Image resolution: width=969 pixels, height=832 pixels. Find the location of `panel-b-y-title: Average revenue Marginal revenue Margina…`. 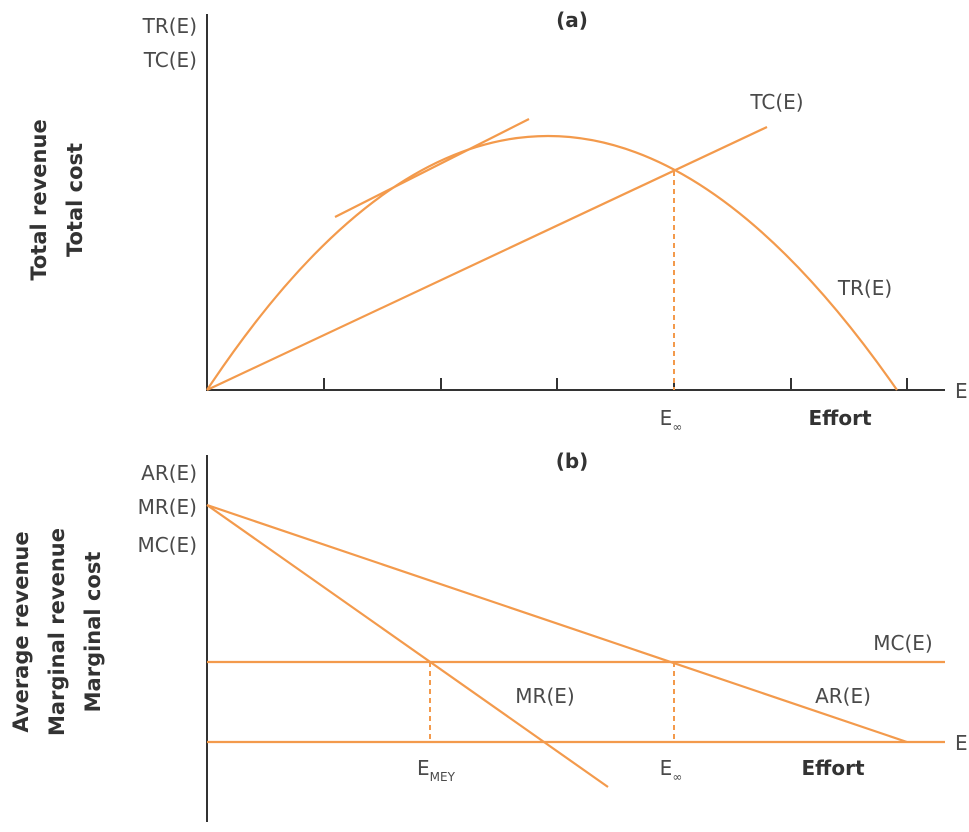

panel-b-y-title: Average revenue Marginal revenue Margina… is located at coordinates (57, 632).